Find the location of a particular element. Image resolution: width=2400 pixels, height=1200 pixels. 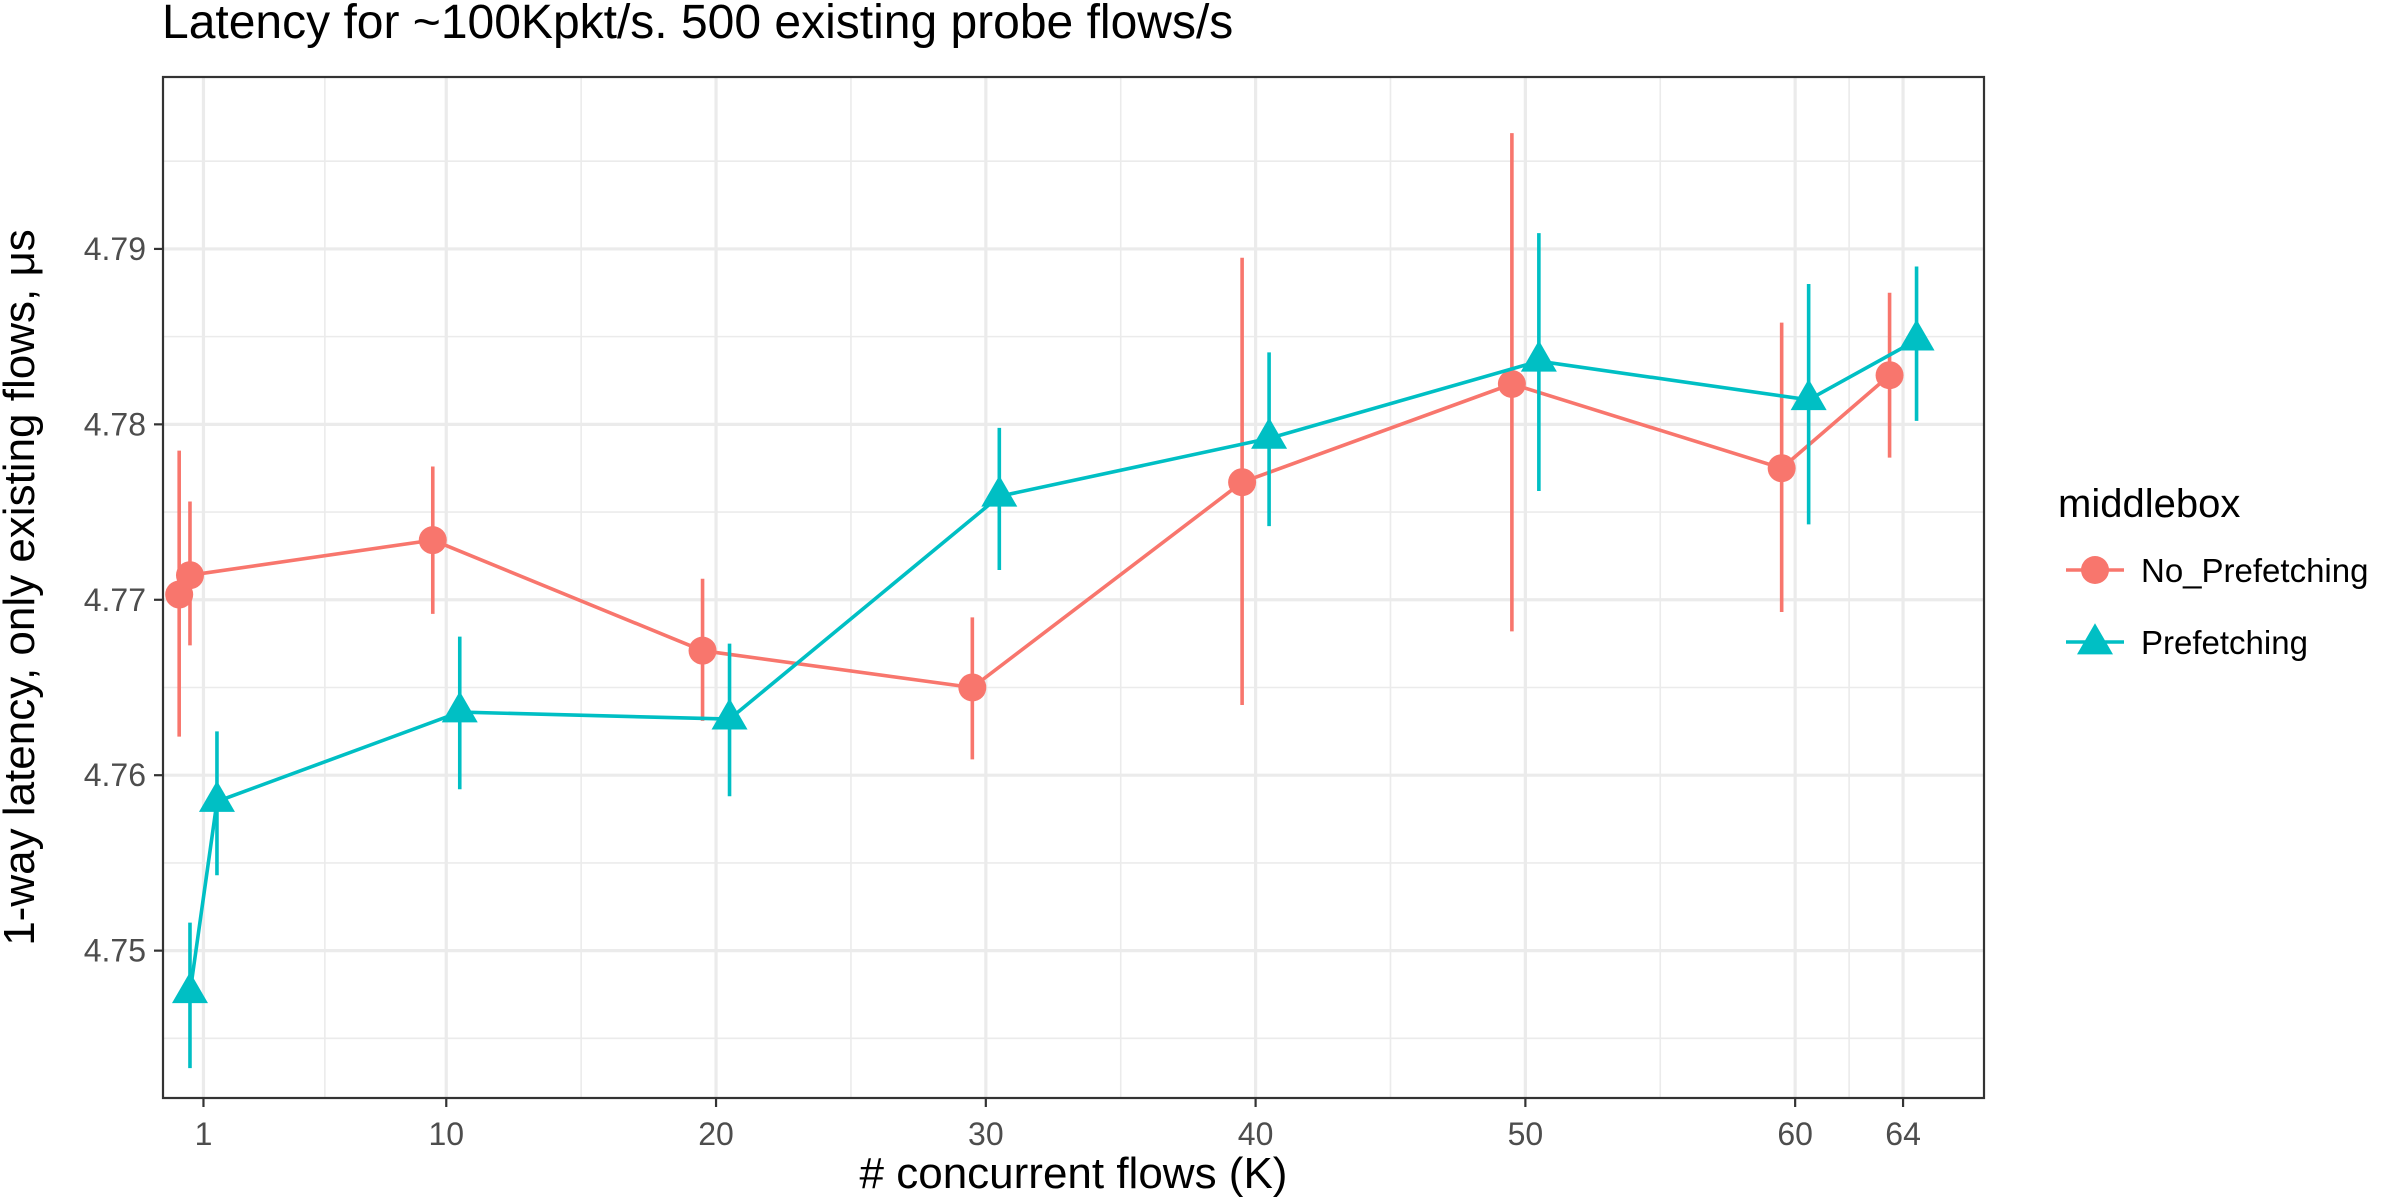

legend: middlebox No_Prefetching Prefetching is located at coordinates (2213, 571).